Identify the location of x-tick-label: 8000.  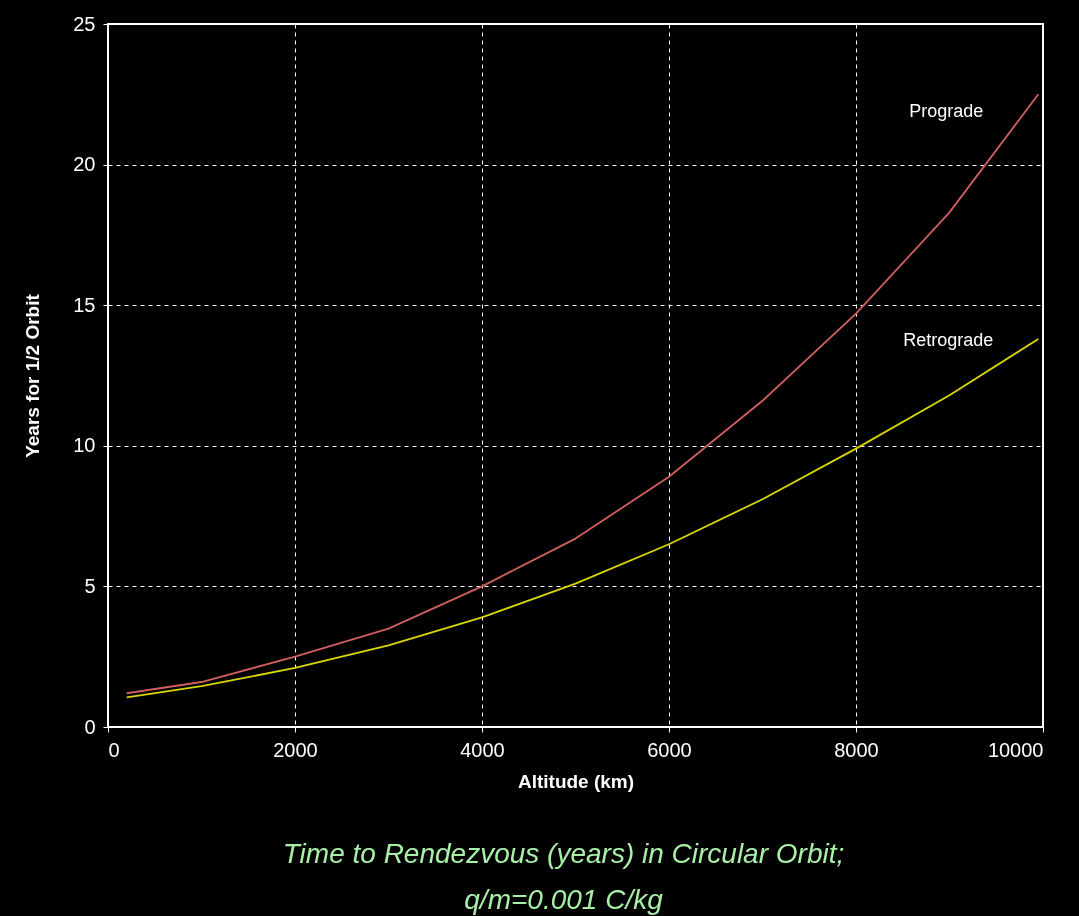
(856, 749).